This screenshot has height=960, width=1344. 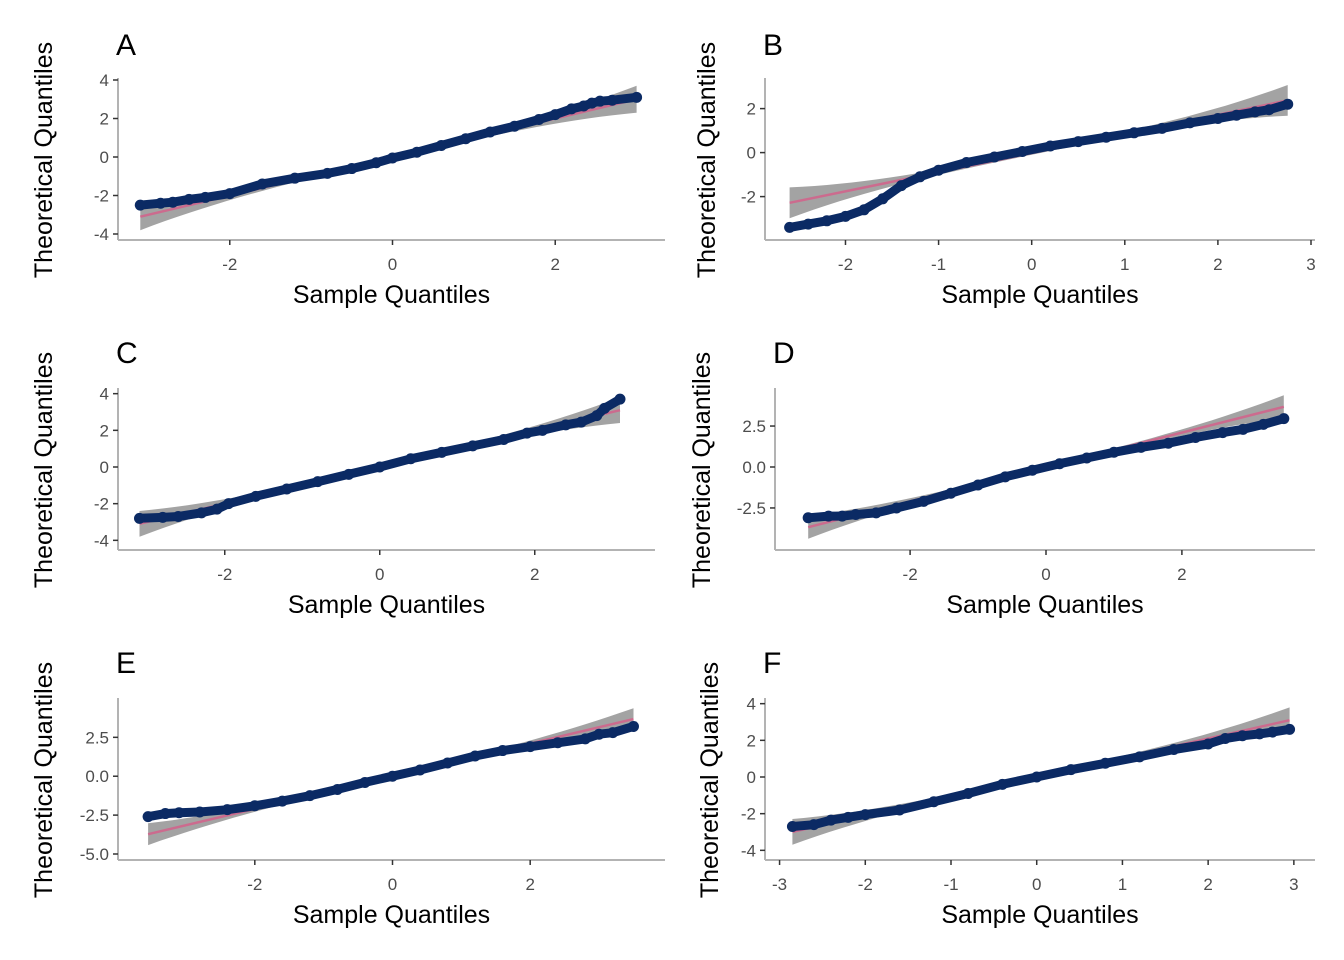 What do you see at coordinates (126, 663) in the screenshot?
I see `panel-e-tag: E` at bounding box center [126, 663].